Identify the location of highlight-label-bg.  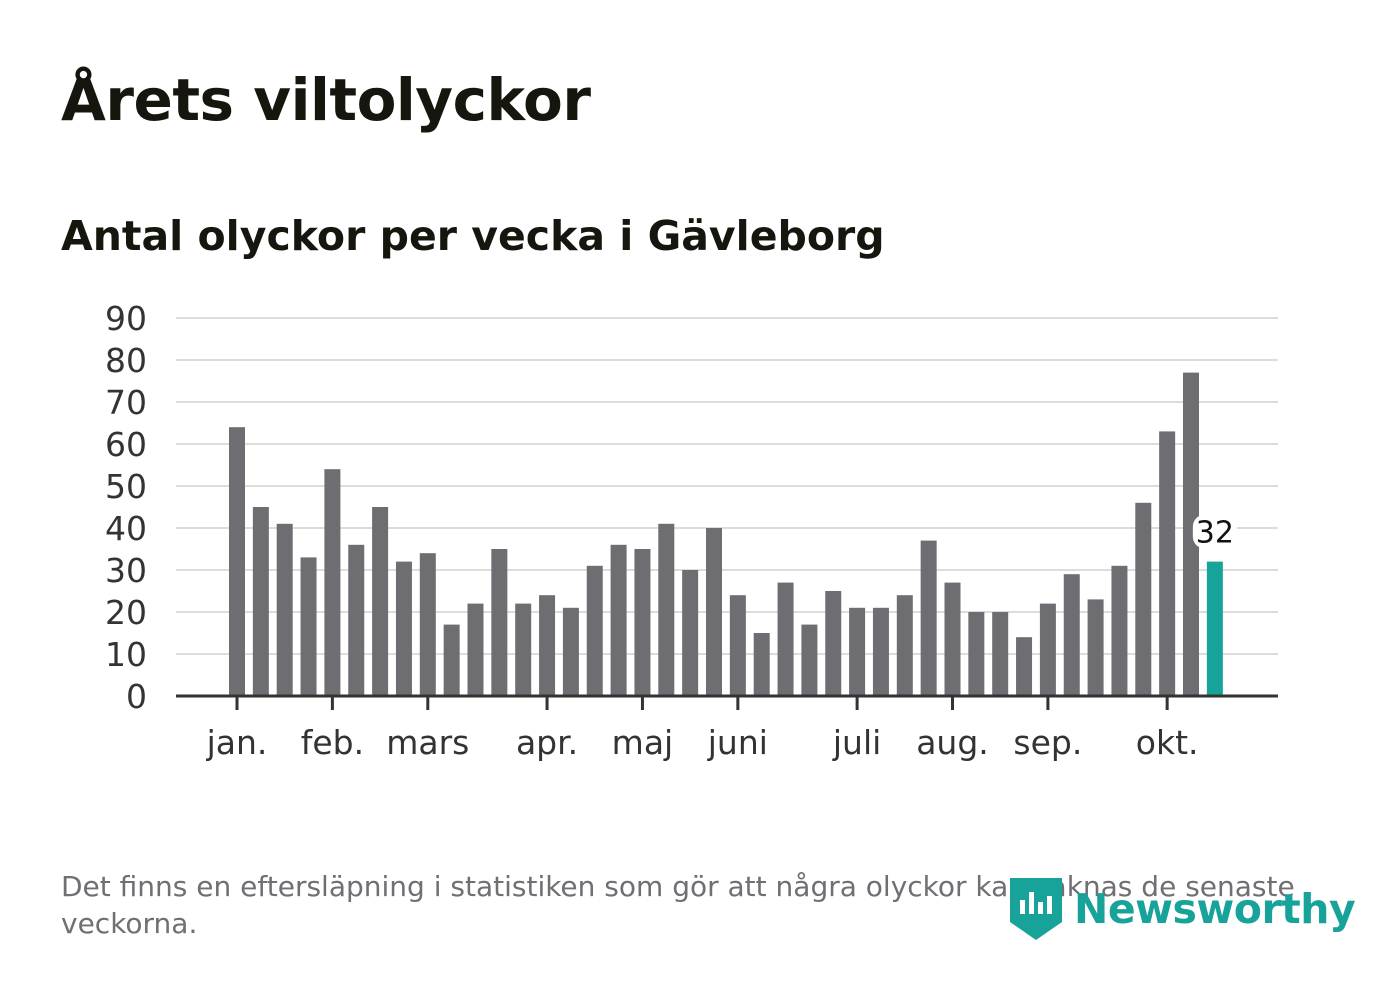
(1214, 531).